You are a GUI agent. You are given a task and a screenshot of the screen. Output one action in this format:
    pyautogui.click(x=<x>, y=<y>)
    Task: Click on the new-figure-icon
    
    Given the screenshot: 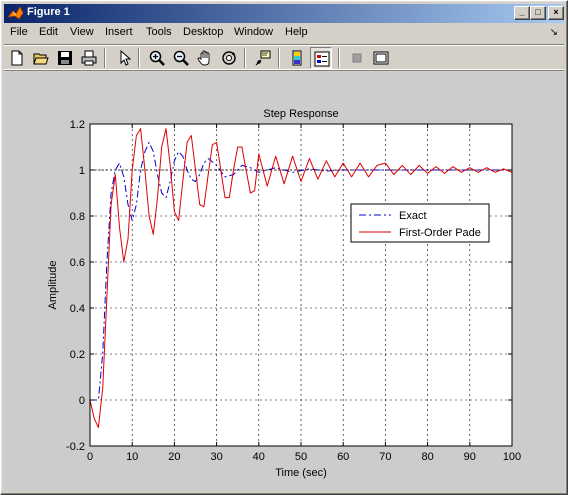 What is the action you would take?
    pyautogui.click(x=17, y=58)
    